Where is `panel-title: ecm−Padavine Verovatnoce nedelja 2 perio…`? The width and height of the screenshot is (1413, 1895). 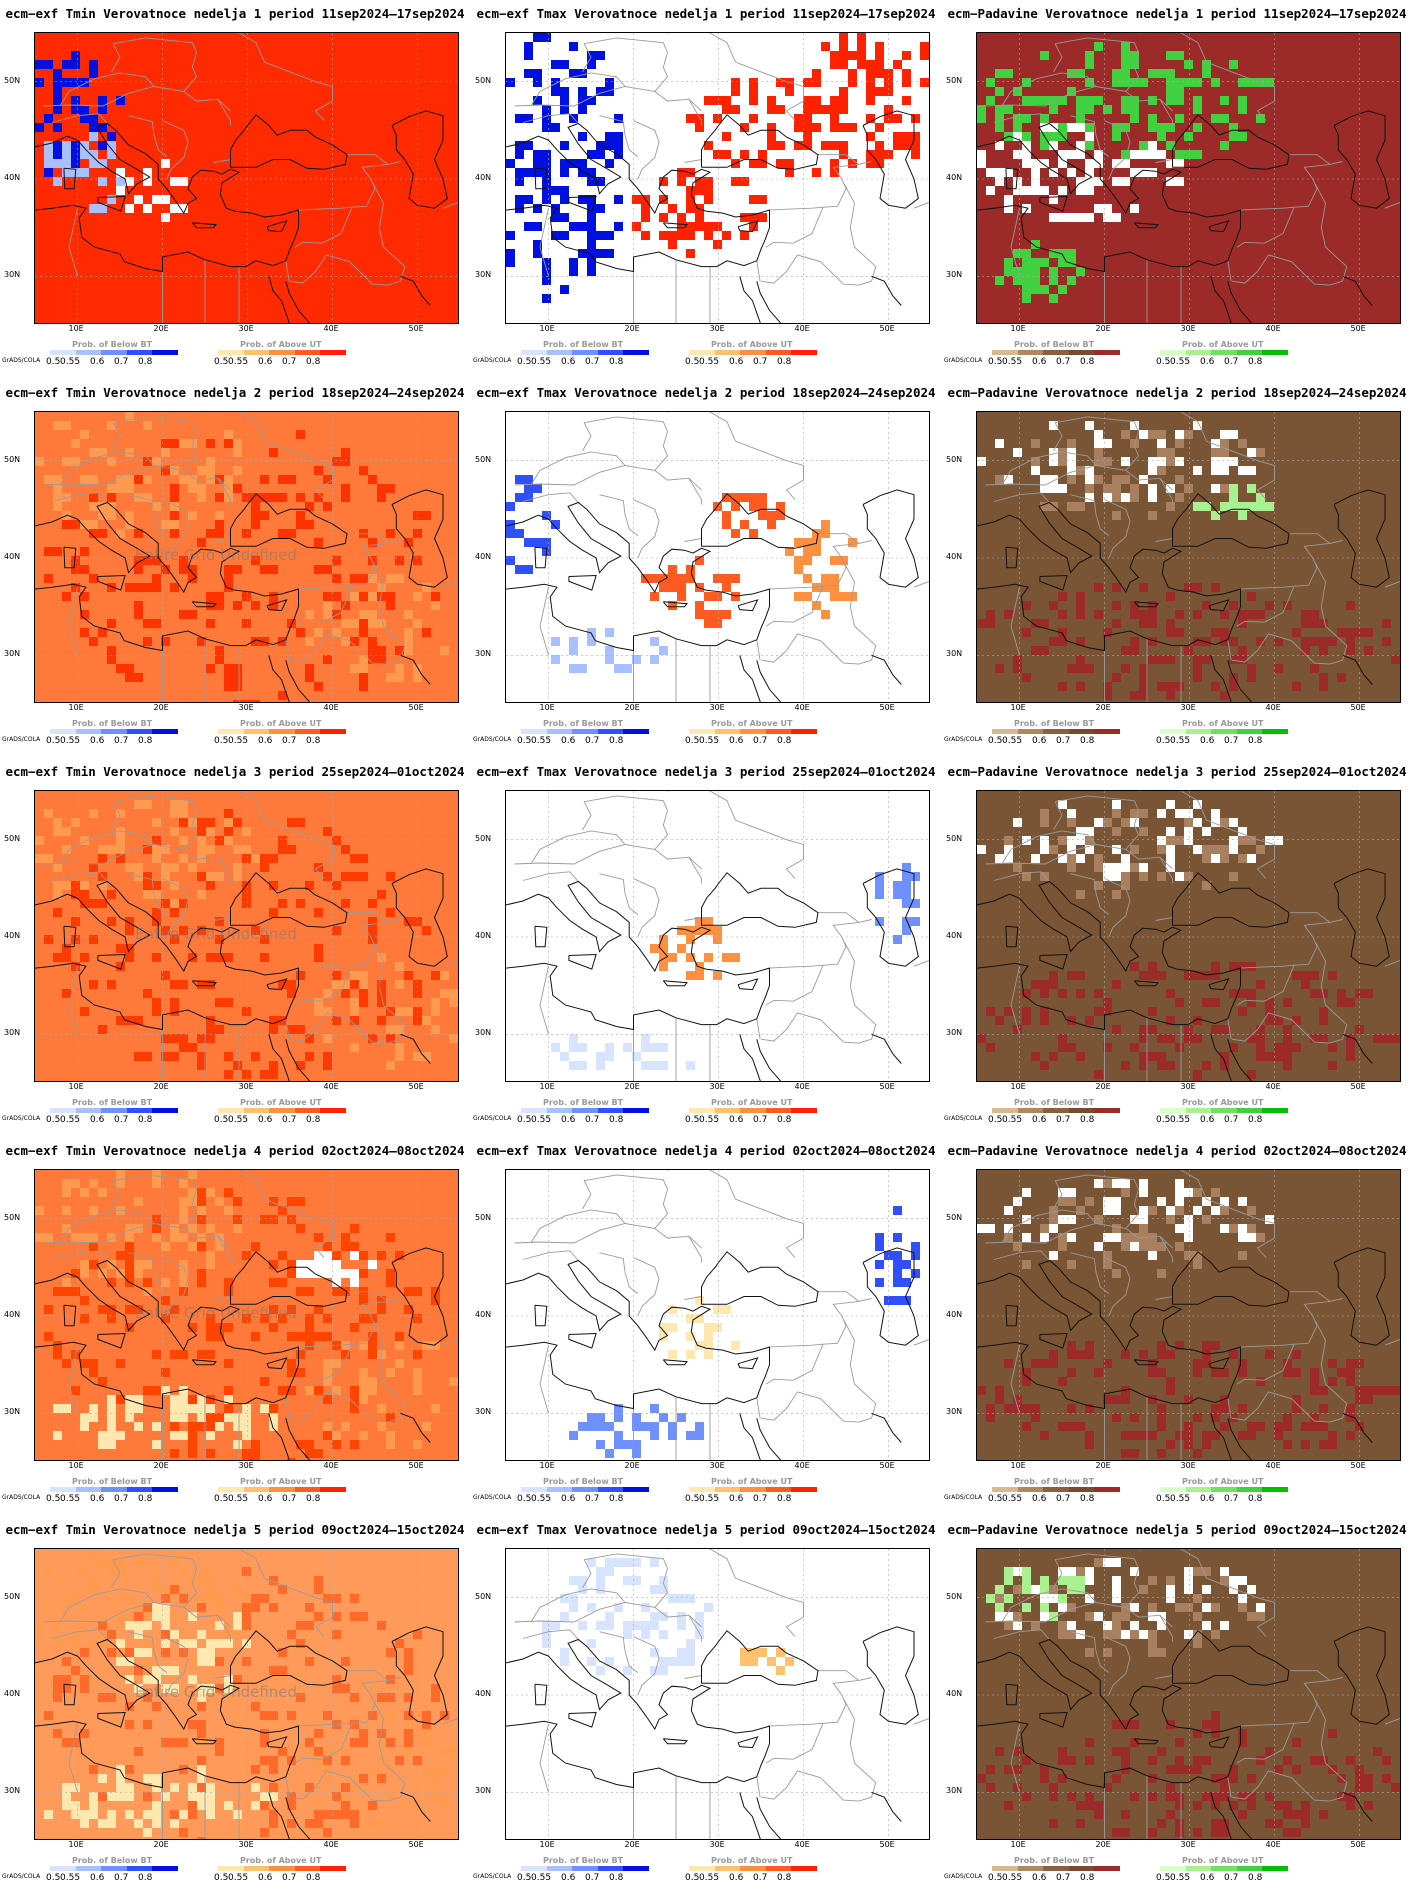 panel-title: ecm−Padavine Verovatnoce nedelja 2 perio… is located at coordinates (1177, 392).